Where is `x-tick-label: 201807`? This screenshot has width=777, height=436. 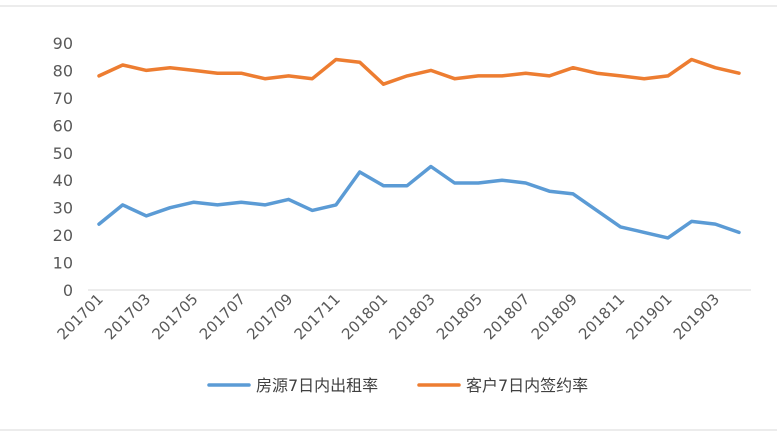
x-tick-label: 201807 is located at coordinates (506, 316).